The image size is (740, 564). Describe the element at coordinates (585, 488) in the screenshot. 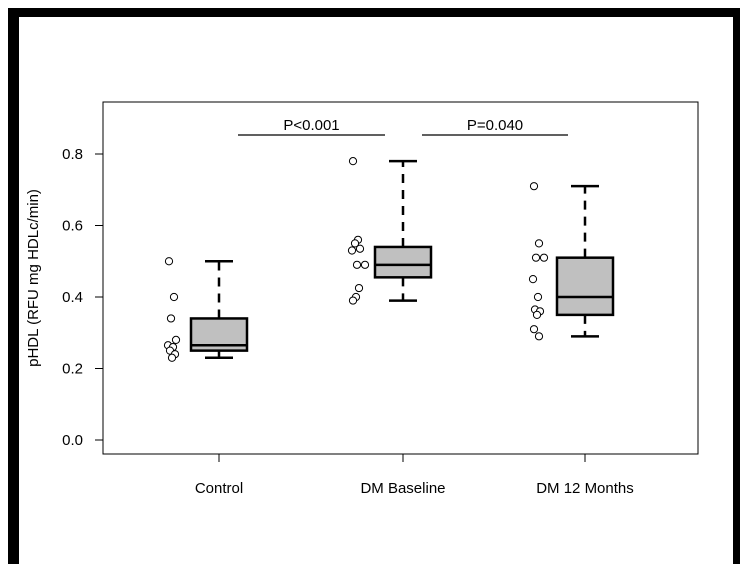

I see `x-tick-label: DM 12 Months` at that location.